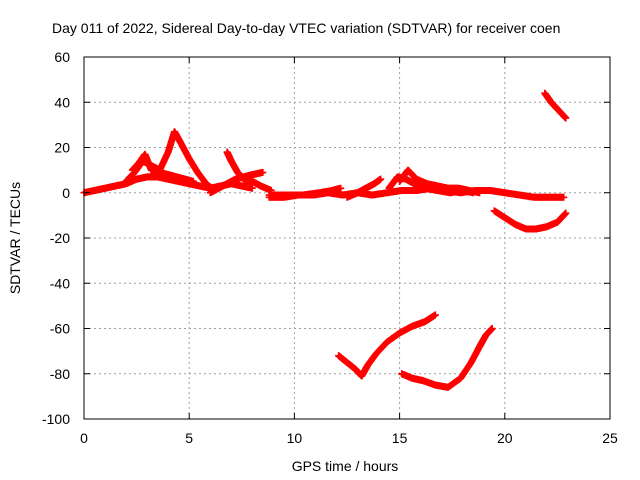  What do you see at coordinates (162, 167) in the screenshot?
I see `series-track-c` at bounding box center [162, 167].